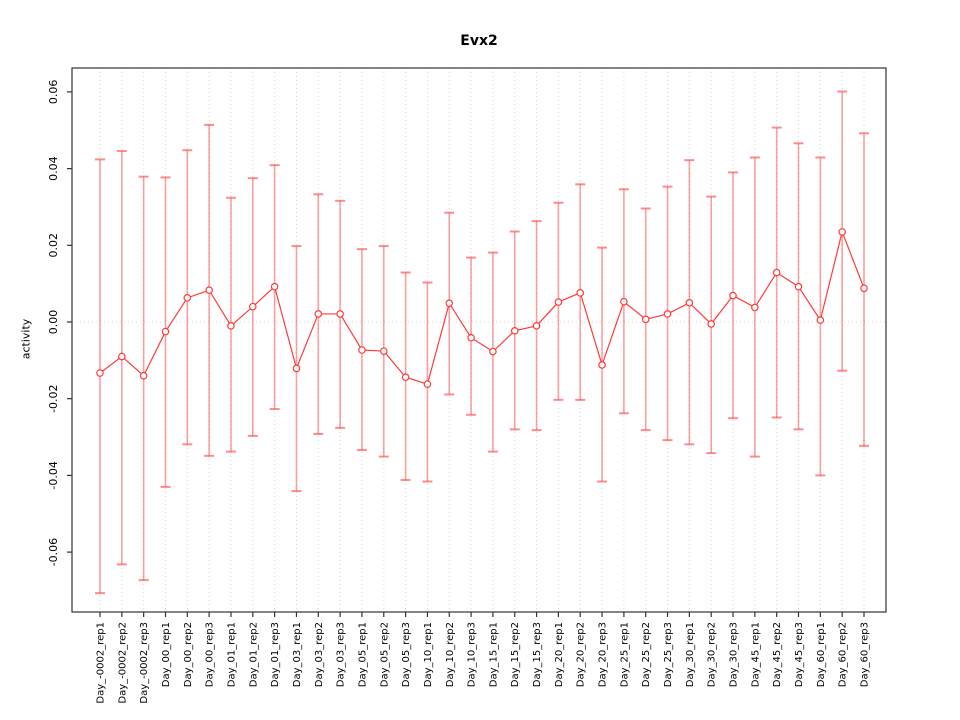 The width and height of the screenshot is (960, 720). Describe the element at coordinates (515, 654) in the screenshot. I see `x-tick-label: Day_15_rep2` at that location.